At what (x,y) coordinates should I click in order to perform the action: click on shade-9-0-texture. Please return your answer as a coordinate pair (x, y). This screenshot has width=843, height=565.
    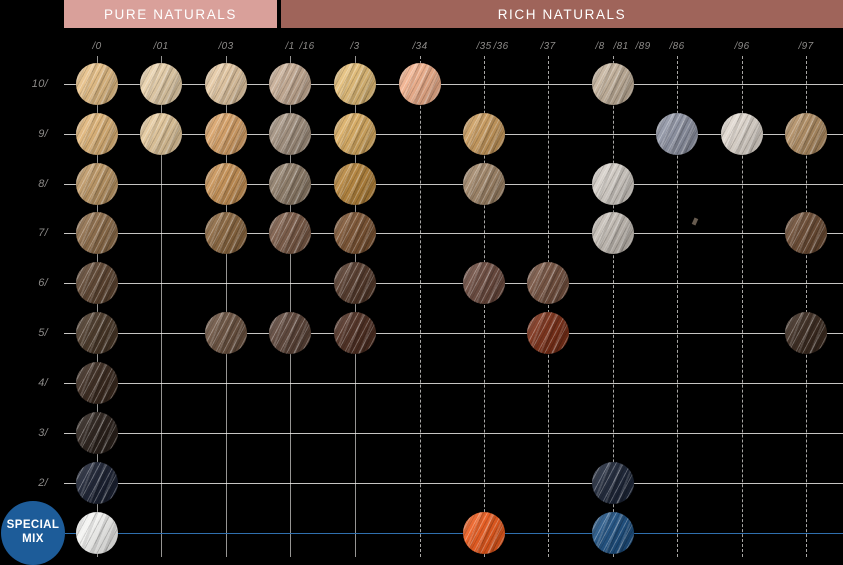
    Looking at the image, I should click on (97, 134).